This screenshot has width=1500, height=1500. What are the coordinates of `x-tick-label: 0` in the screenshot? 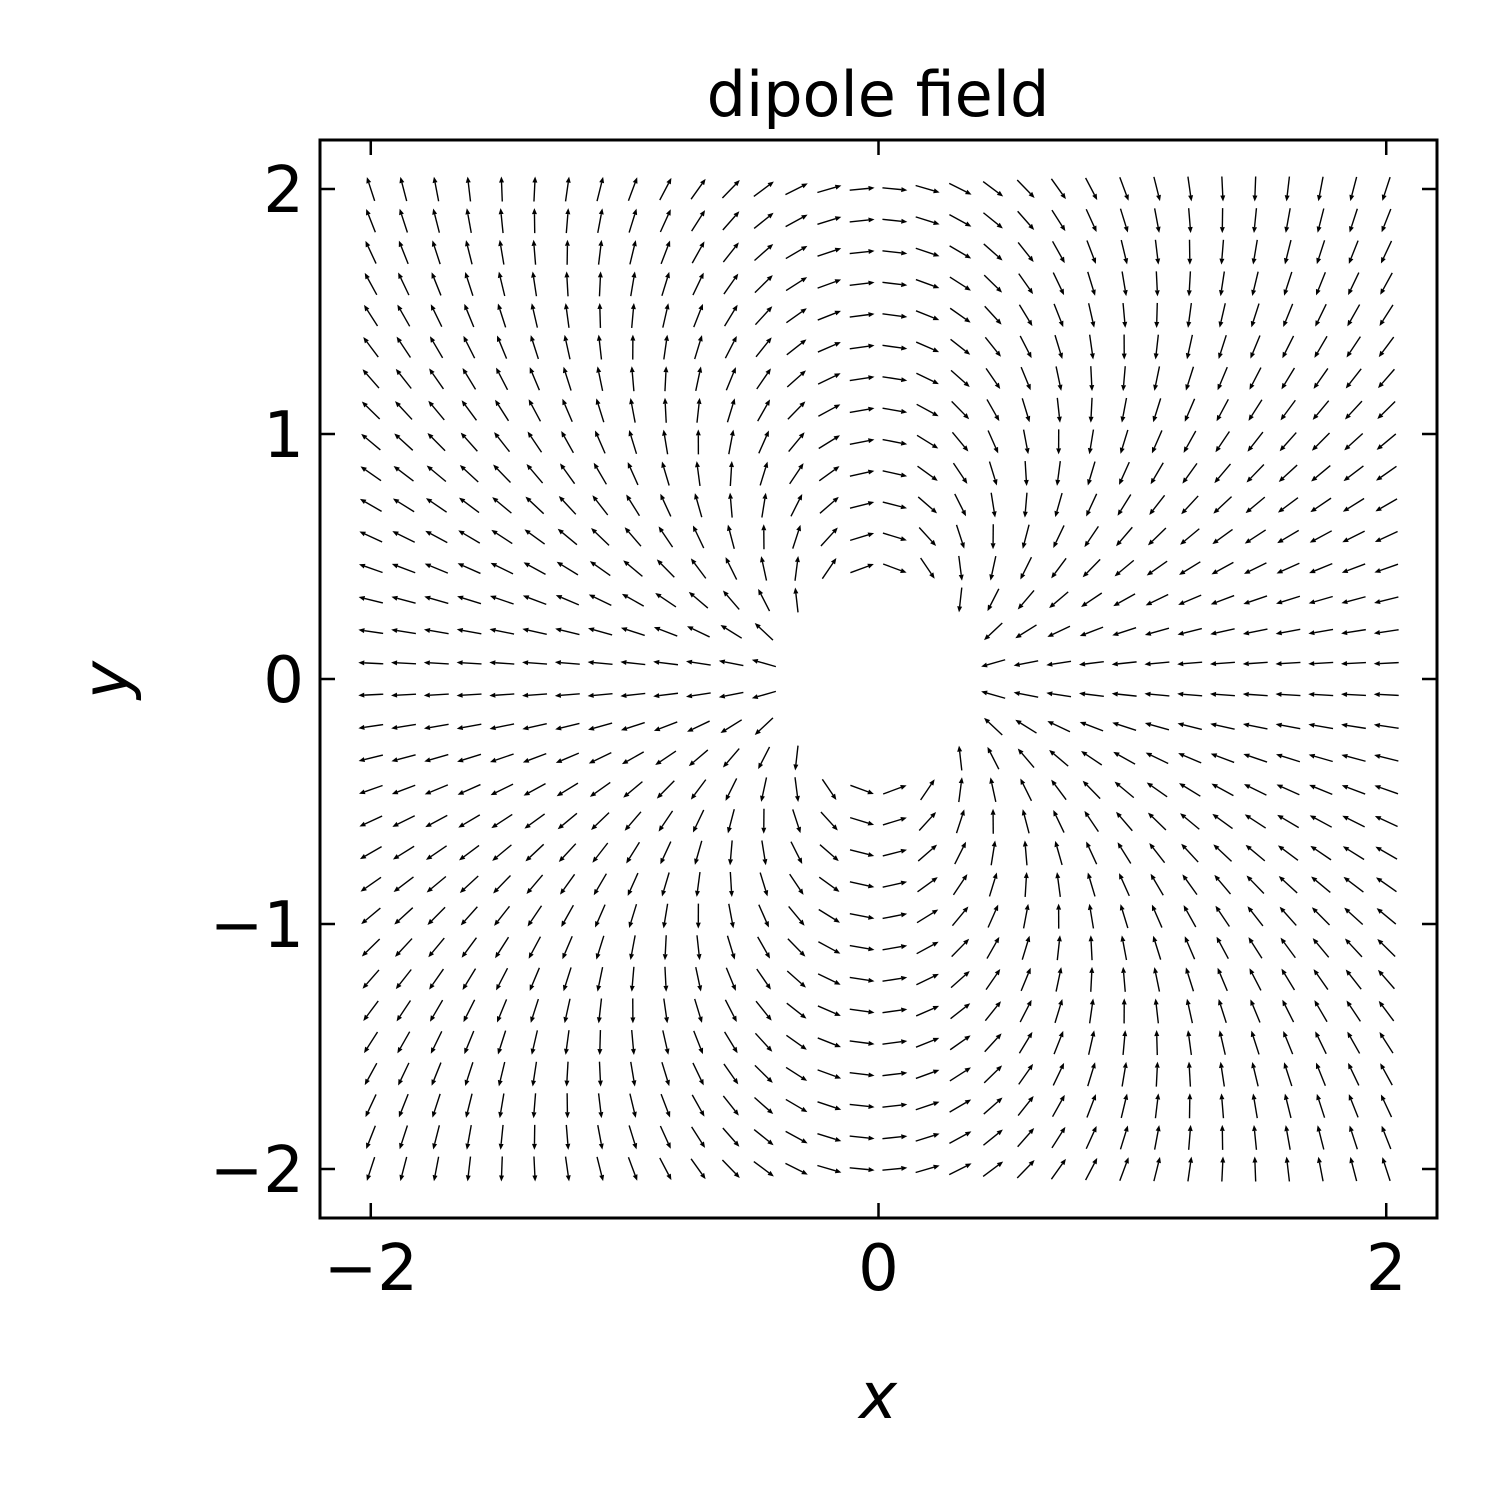 It's located at (878, 1269).